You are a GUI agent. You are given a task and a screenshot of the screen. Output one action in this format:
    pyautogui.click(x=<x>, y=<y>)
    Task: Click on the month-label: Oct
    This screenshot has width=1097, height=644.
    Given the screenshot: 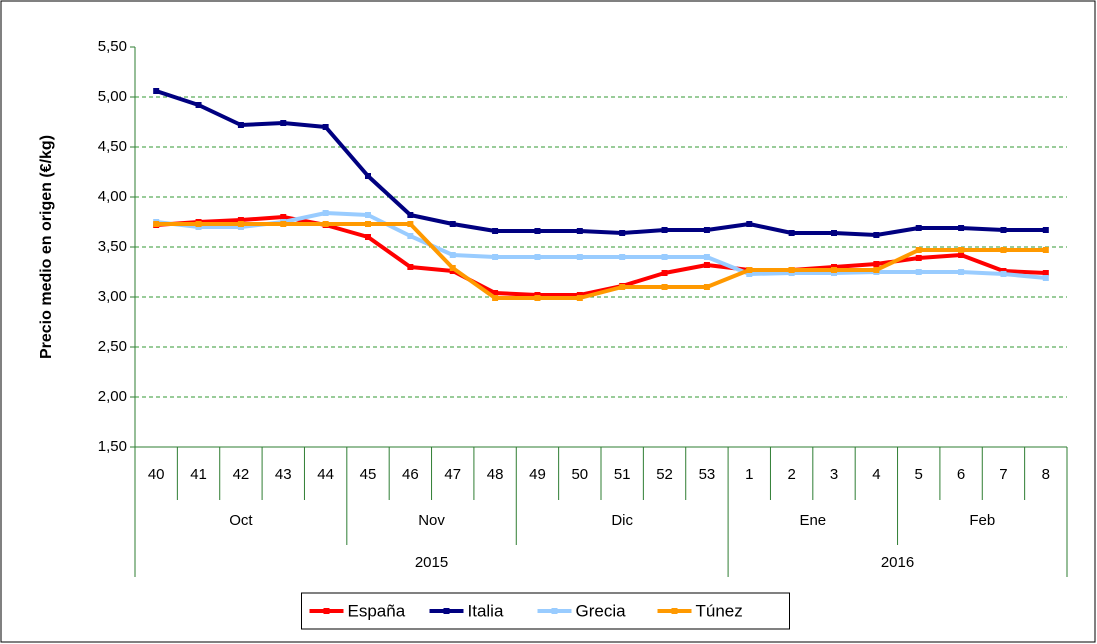 What is the action you would take?
    pyautogui.click(x=241, y=520)
    